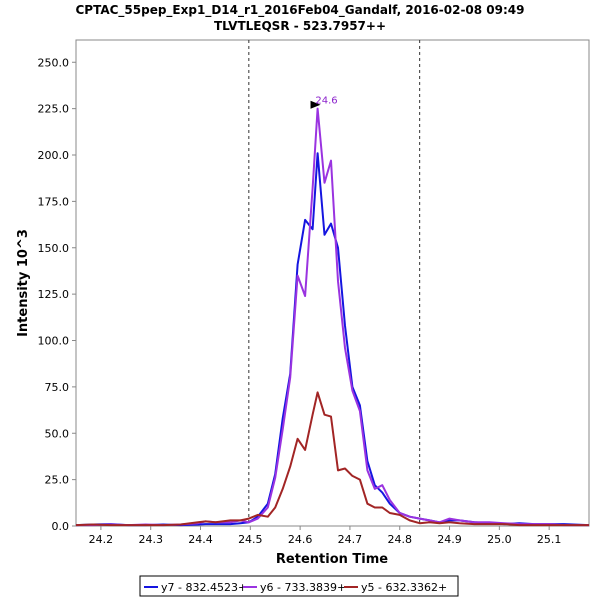 Image resolution: width=600 pixels, height=600 pixels. Describe the element at coordinates (54, 294) in the screenshot. I see `y-tick-label: 125.0` at that location.